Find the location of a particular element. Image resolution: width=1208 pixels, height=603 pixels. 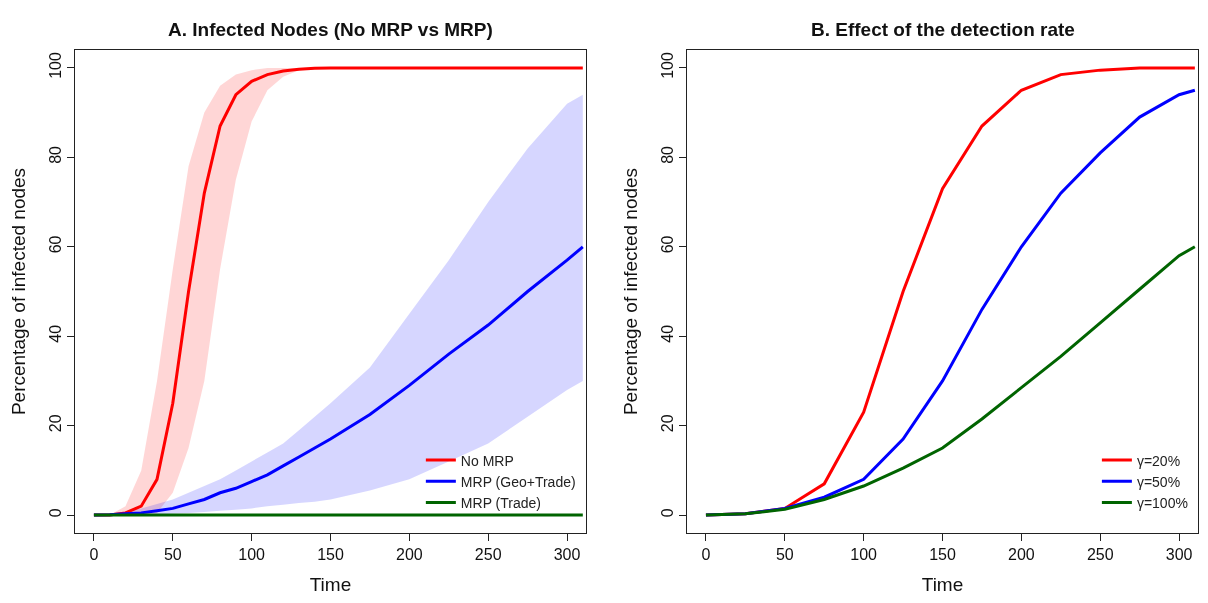

legend-label: γ=20% is located at coordinates (1158, 460).